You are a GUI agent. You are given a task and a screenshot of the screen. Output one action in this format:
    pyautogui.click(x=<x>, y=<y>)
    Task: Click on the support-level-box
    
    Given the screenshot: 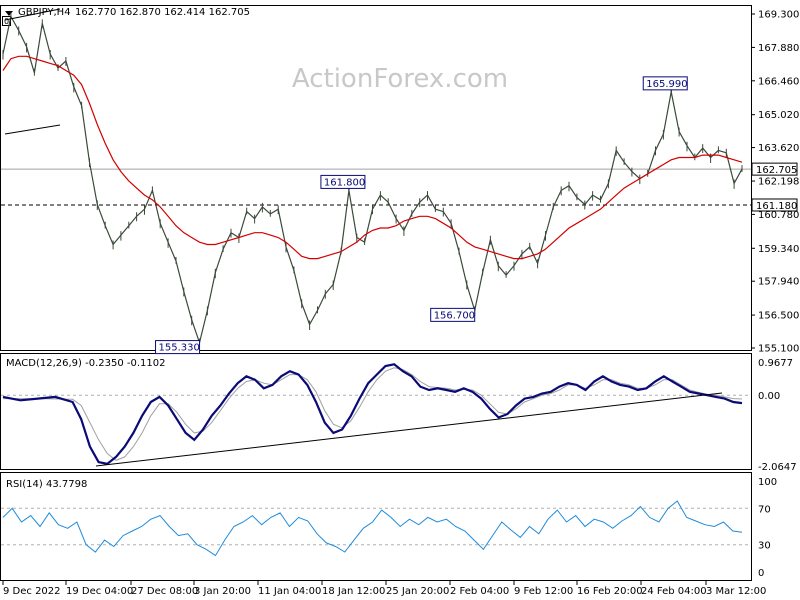 What is the action you would take?
    pyautogui.click(x=774, y=205)
    